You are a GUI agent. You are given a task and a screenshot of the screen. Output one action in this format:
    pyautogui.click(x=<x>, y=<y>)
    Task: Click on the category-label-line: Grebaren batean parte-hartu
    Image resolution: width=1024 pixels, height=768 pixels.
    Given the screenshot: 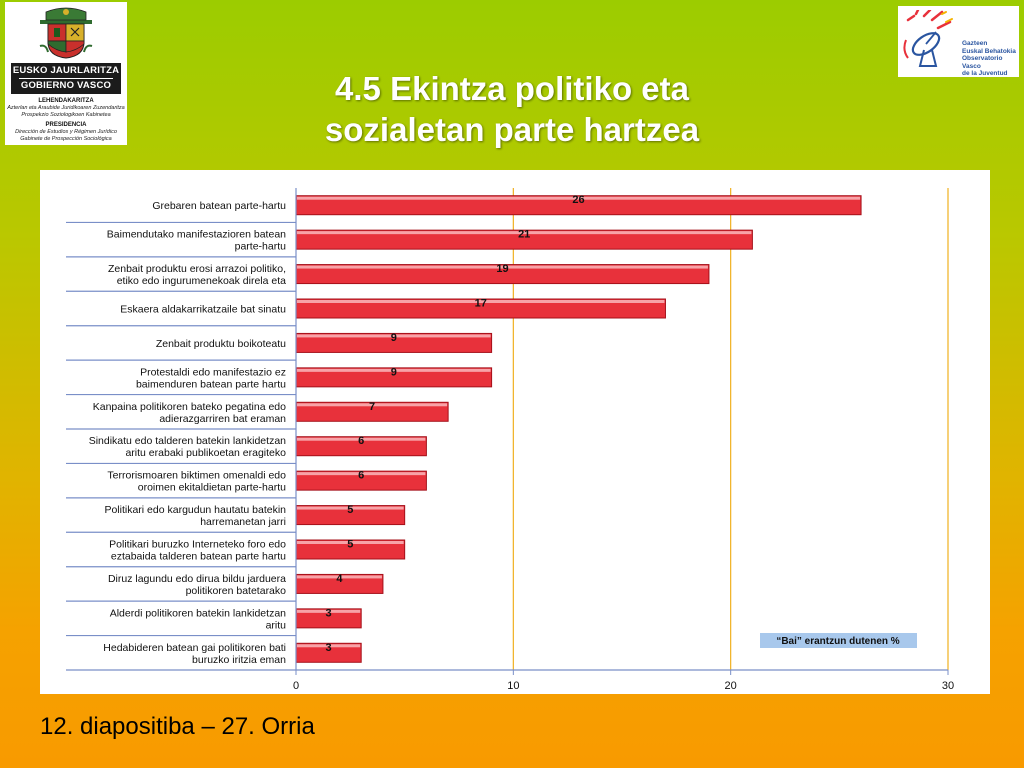 What is the action you would take?
    pyautogui.click(x=219, y=206)
    